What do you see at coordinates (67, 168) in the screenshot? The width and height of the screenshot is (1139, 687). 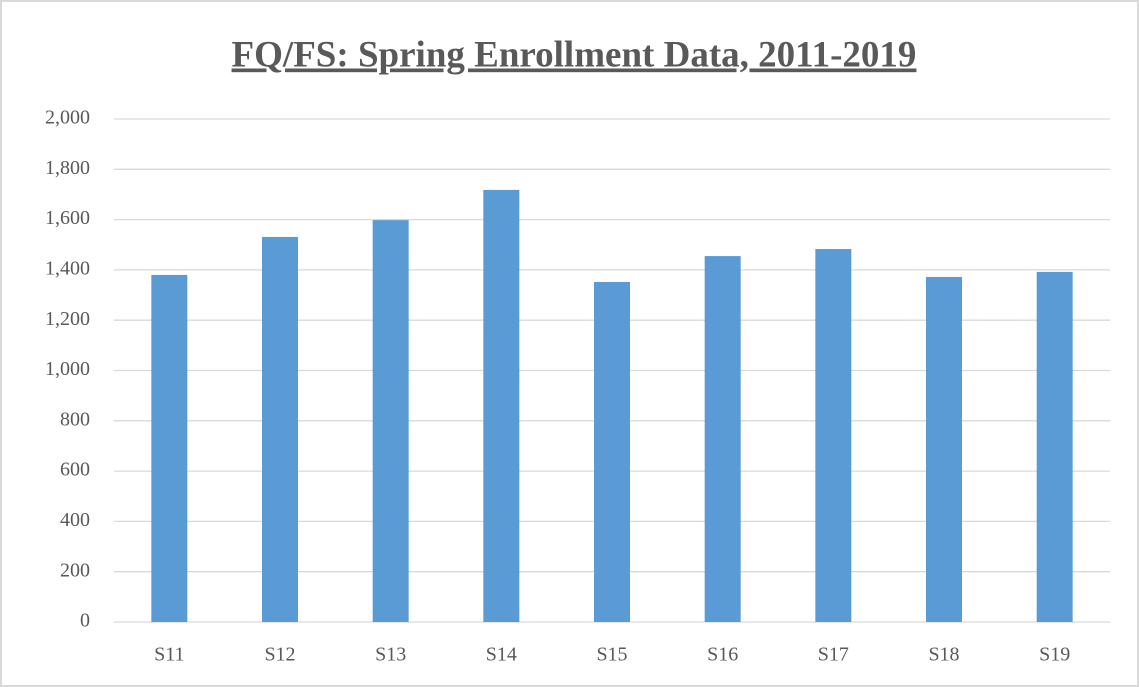 I see `y-tick-label: 1,800` at bounding box center [67, 168].